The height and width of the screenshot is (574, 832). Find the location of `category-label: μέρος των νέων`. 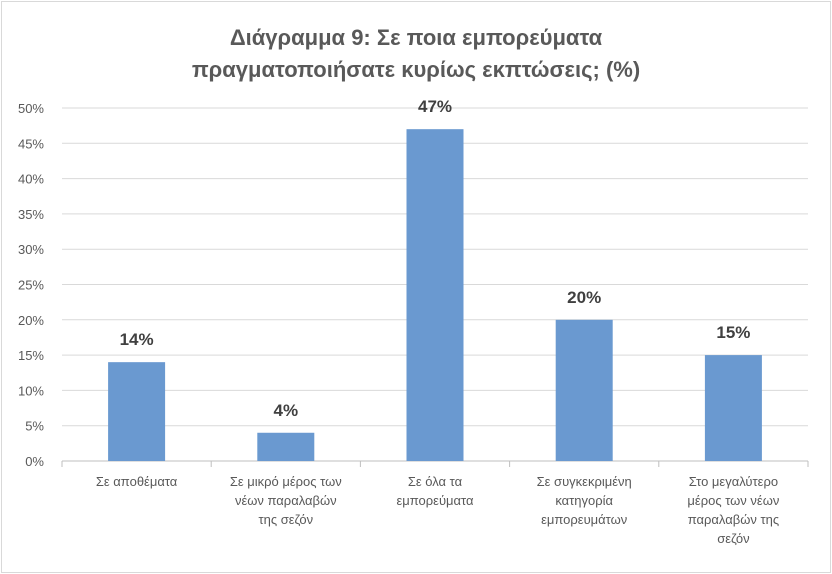

category-label: μέρος των νέων is located at coordinates (733, 500).